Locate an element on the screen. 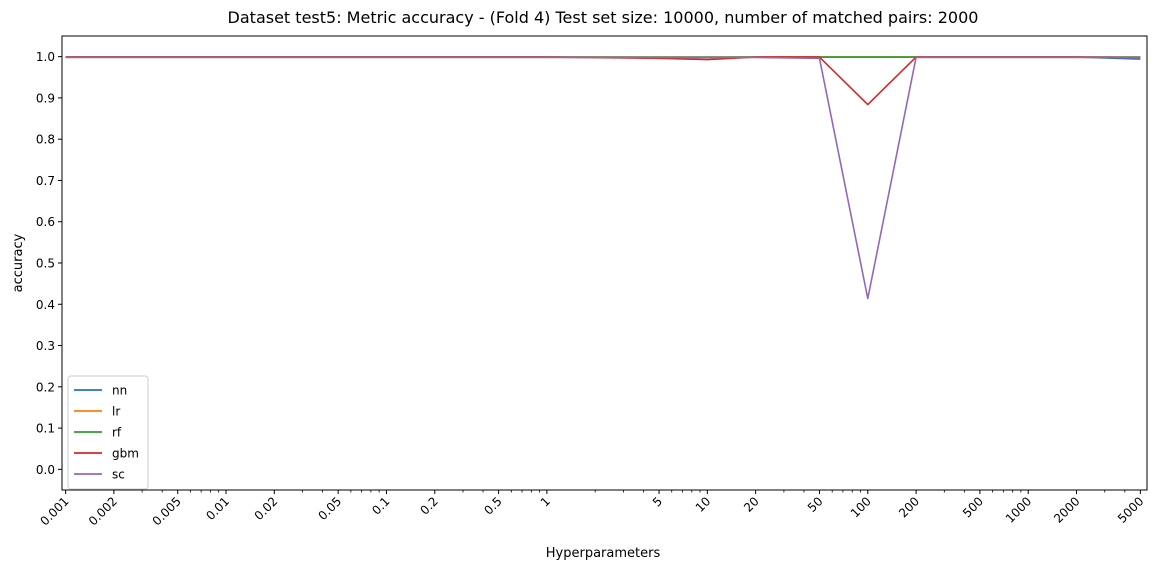  y-axis-label: accuracy is located at coordinates (18, 262).